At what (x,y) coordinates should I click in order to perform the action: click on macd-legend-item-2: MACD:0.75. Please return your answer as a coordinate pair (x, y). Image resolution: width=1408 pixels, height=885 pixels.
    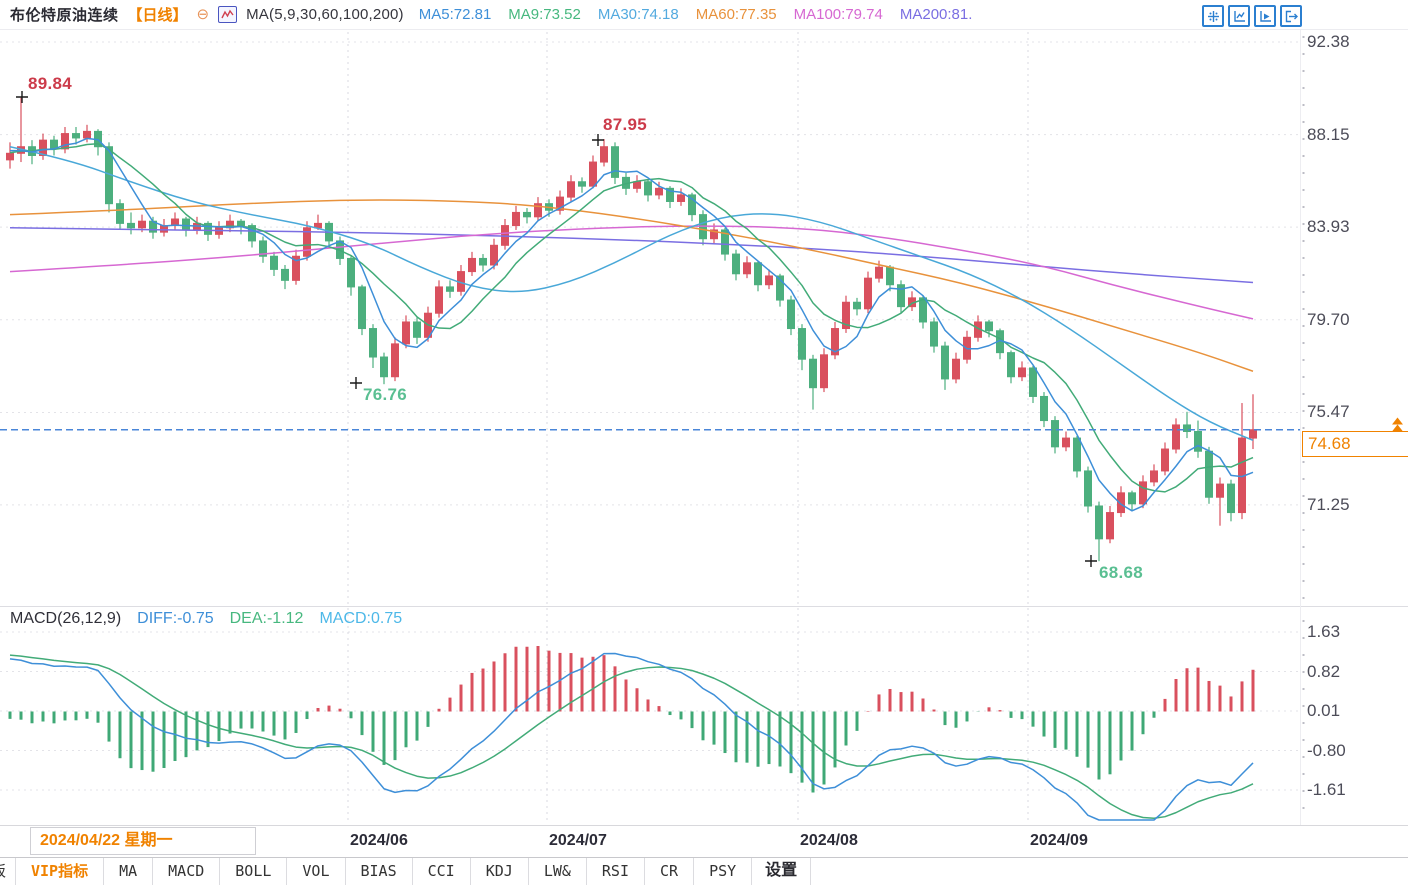
    Looking at the image, I should click on (361, 618).